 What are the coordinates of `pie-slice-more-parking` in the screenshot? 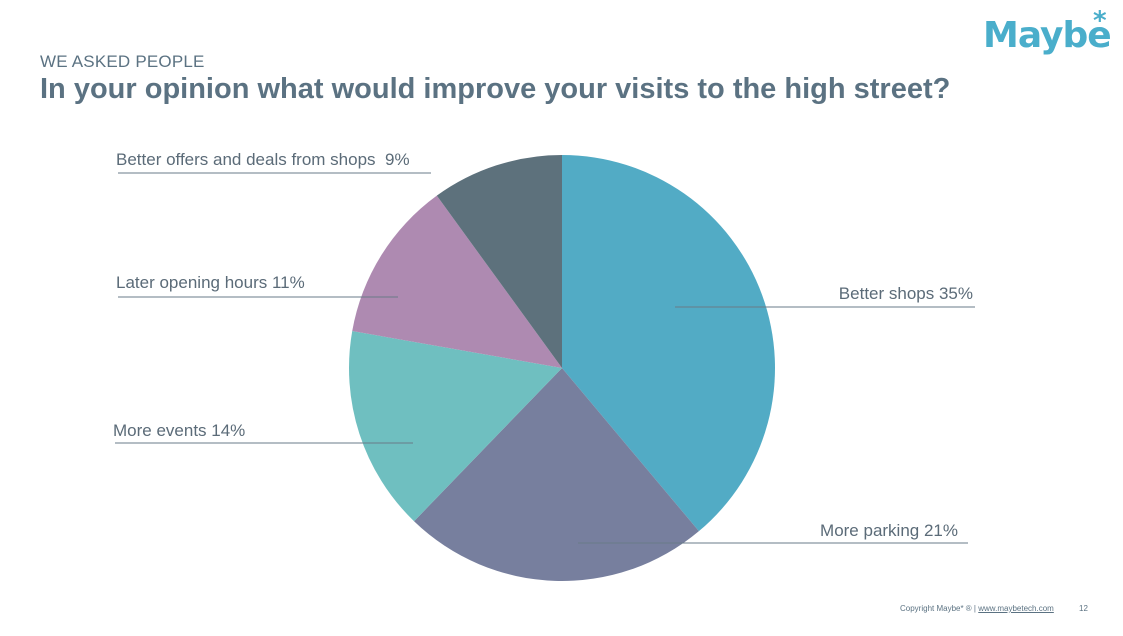 It's located at (556, 474).